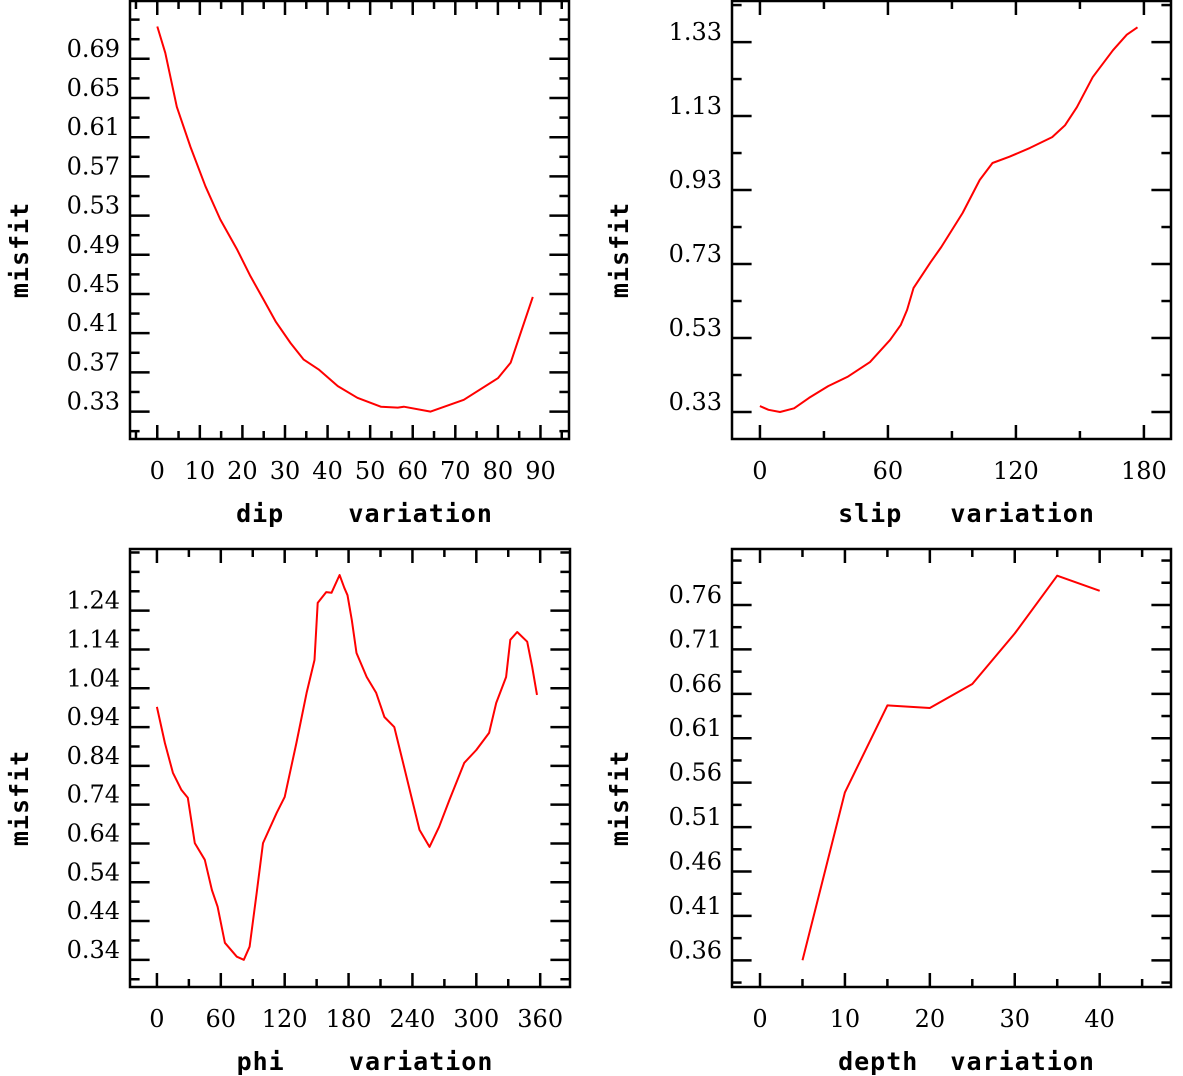 Image resolution: width=1183 pixels, height=1076 pixels. What do you see at coordinates (695, 817) in the screenshot?
I see `y-tick-label: 0.51` at bounding box center [695, 817].